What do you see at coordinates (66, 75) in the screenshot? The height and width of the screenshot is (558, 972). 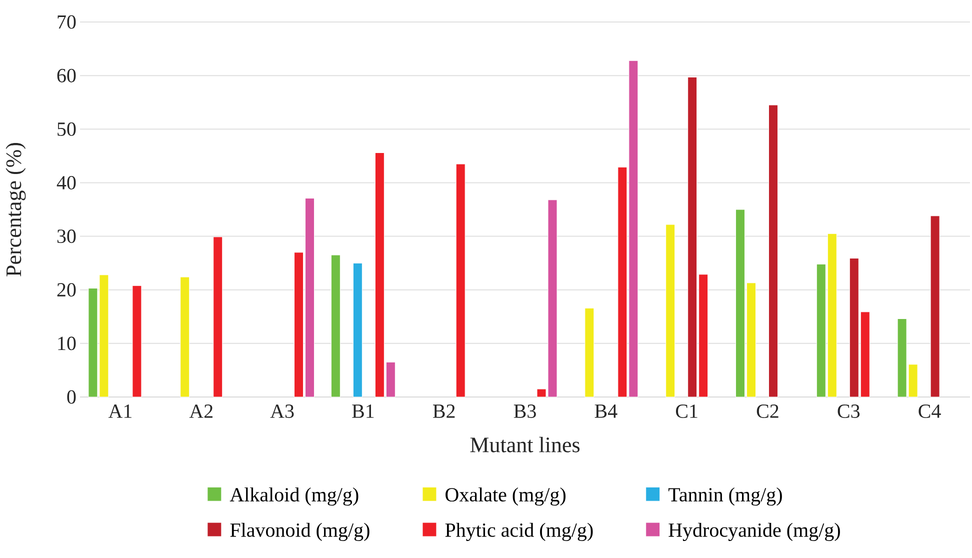 I see `y-tick-label: 60` at bounding box center [66, 75].